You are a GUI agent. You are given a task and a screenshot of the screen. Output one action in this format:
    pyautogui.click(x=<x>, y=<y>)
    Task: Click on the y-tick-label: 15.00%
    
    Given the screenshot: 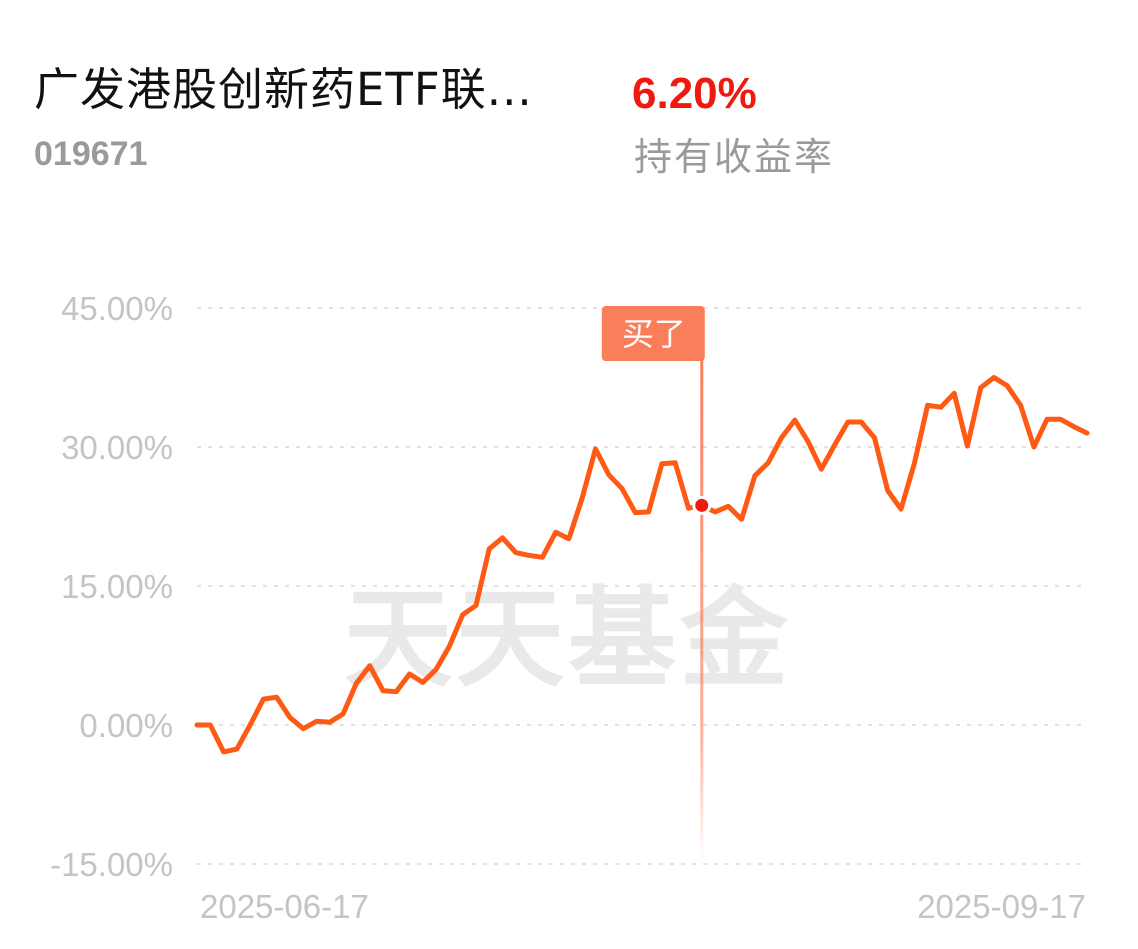 What is the action you would take?
    pyautogui.click(x=117, y=586)
    